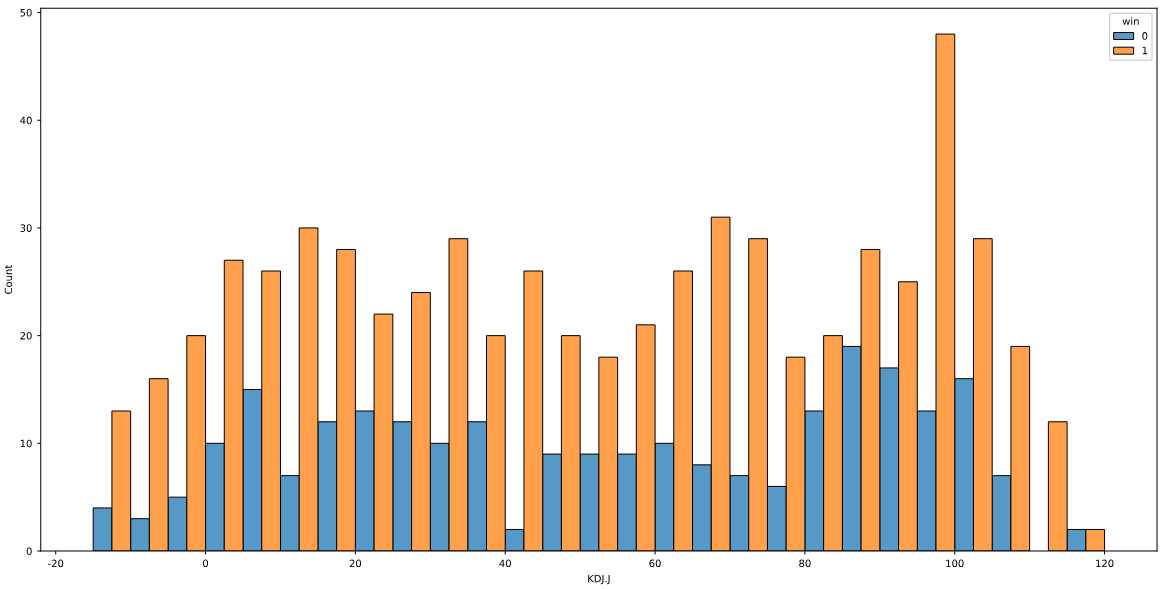 The height and width of the screenshot is (589, 1164). Describe the element at coordinates (1145, 36) in the screenshot. I see `legend-label: 0` at that location.